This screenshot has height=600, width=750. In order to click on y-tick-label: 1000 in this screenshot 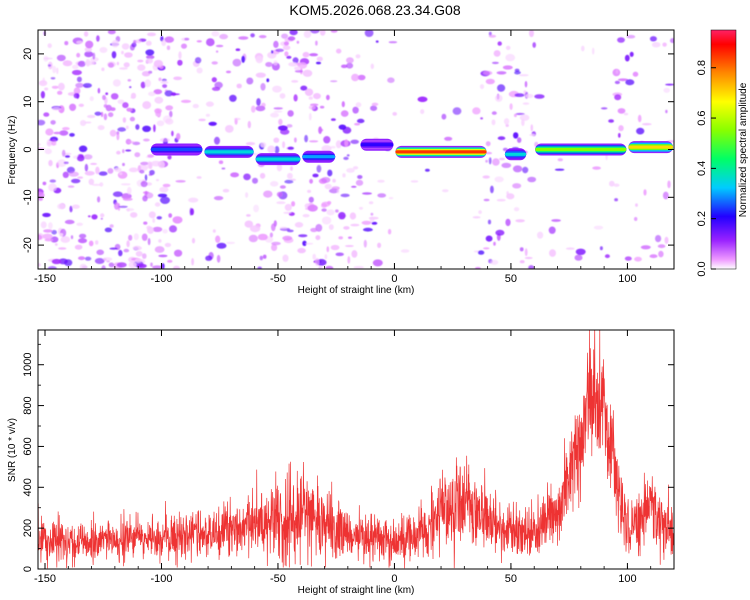, I will do `click(28, 364)`.